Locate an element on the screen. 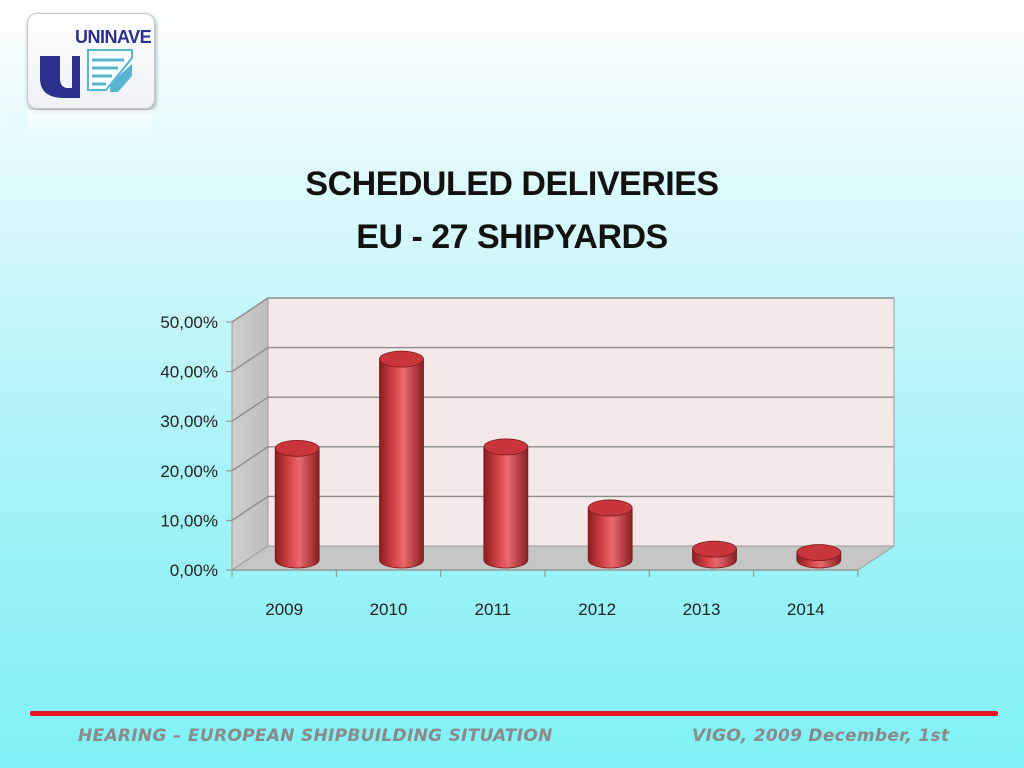  logo-text: UNINAVE is located at coordinates (113, 37).